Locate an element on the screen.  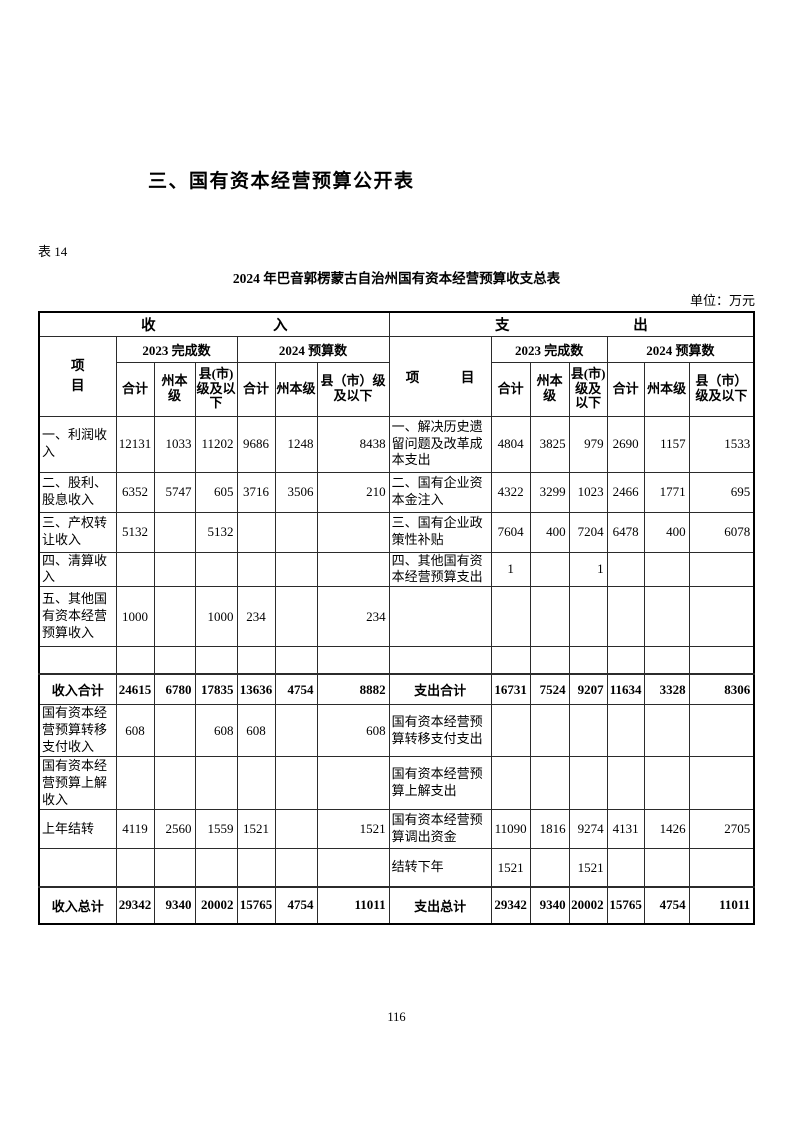
value-cell: 2705 is located at coordinates (721, 829).